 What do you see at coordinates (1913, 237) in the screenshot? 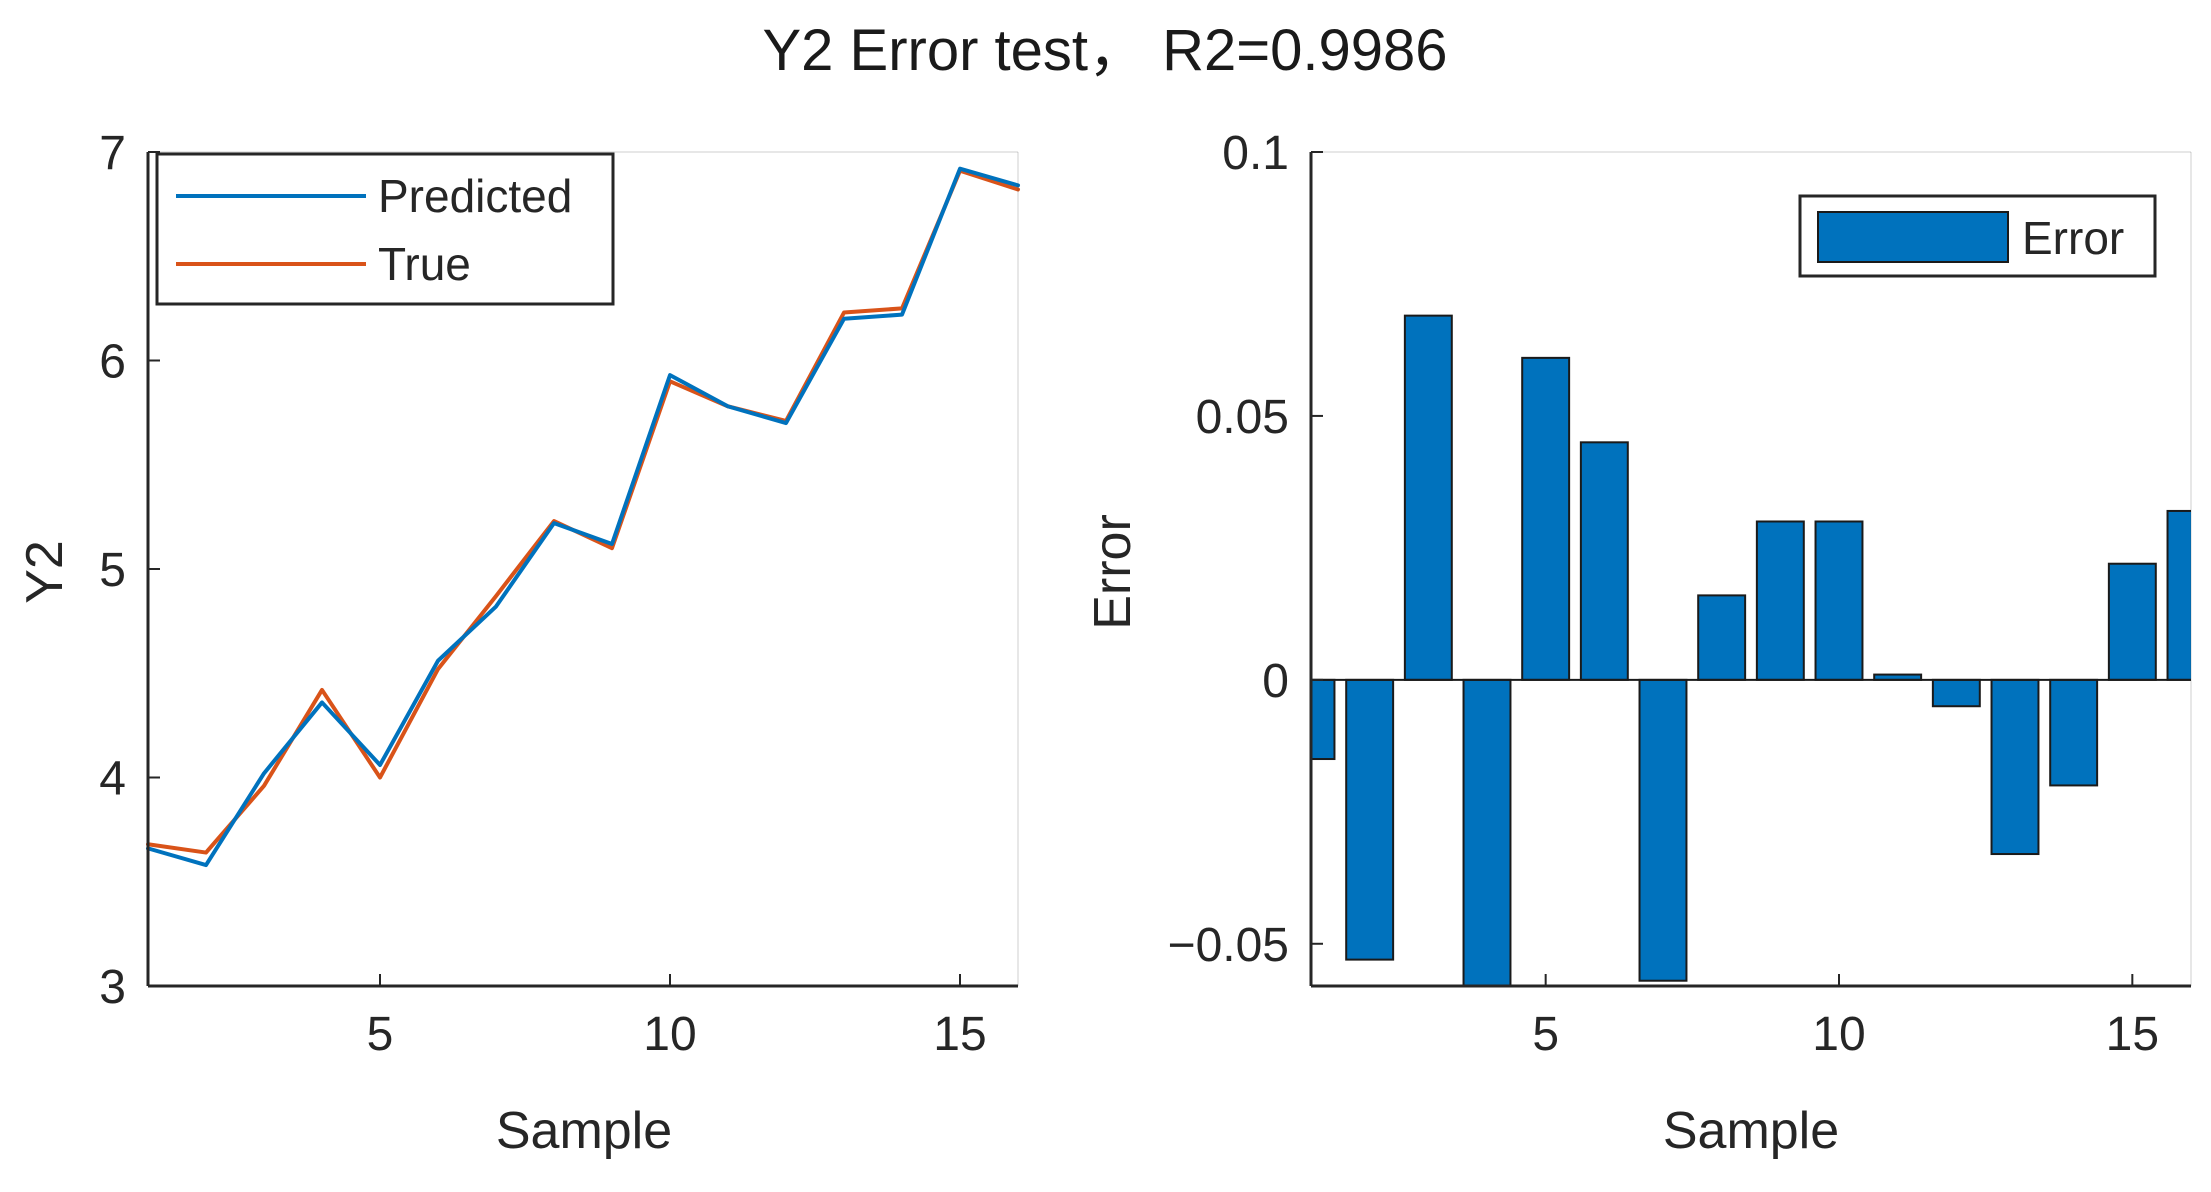
I see `legend-swatch-error` at bounding box center [1913, 237].